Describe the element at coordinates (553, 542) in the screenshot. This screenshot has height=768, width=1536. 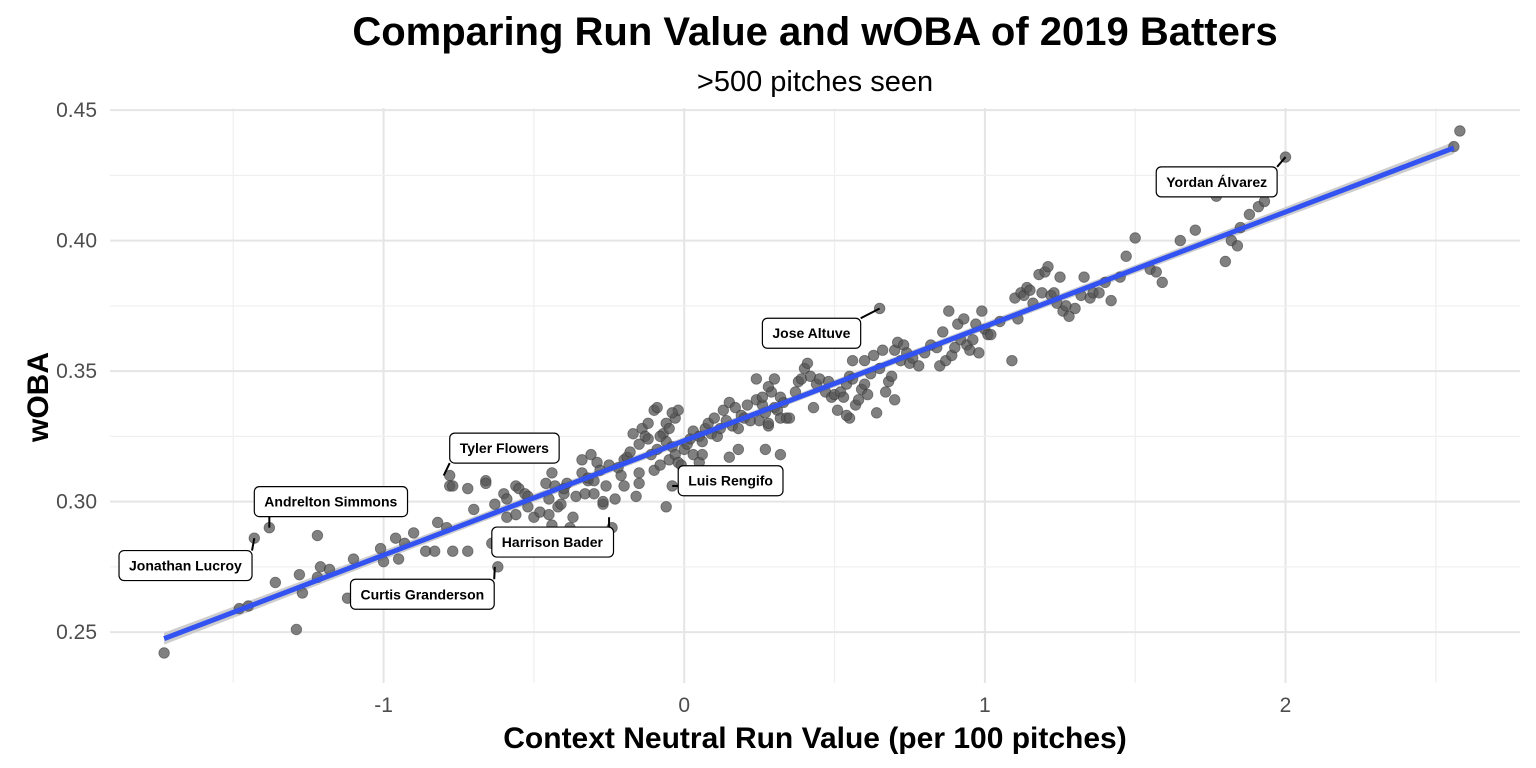
I see `point-label-text: Harrison Bader` at that location.